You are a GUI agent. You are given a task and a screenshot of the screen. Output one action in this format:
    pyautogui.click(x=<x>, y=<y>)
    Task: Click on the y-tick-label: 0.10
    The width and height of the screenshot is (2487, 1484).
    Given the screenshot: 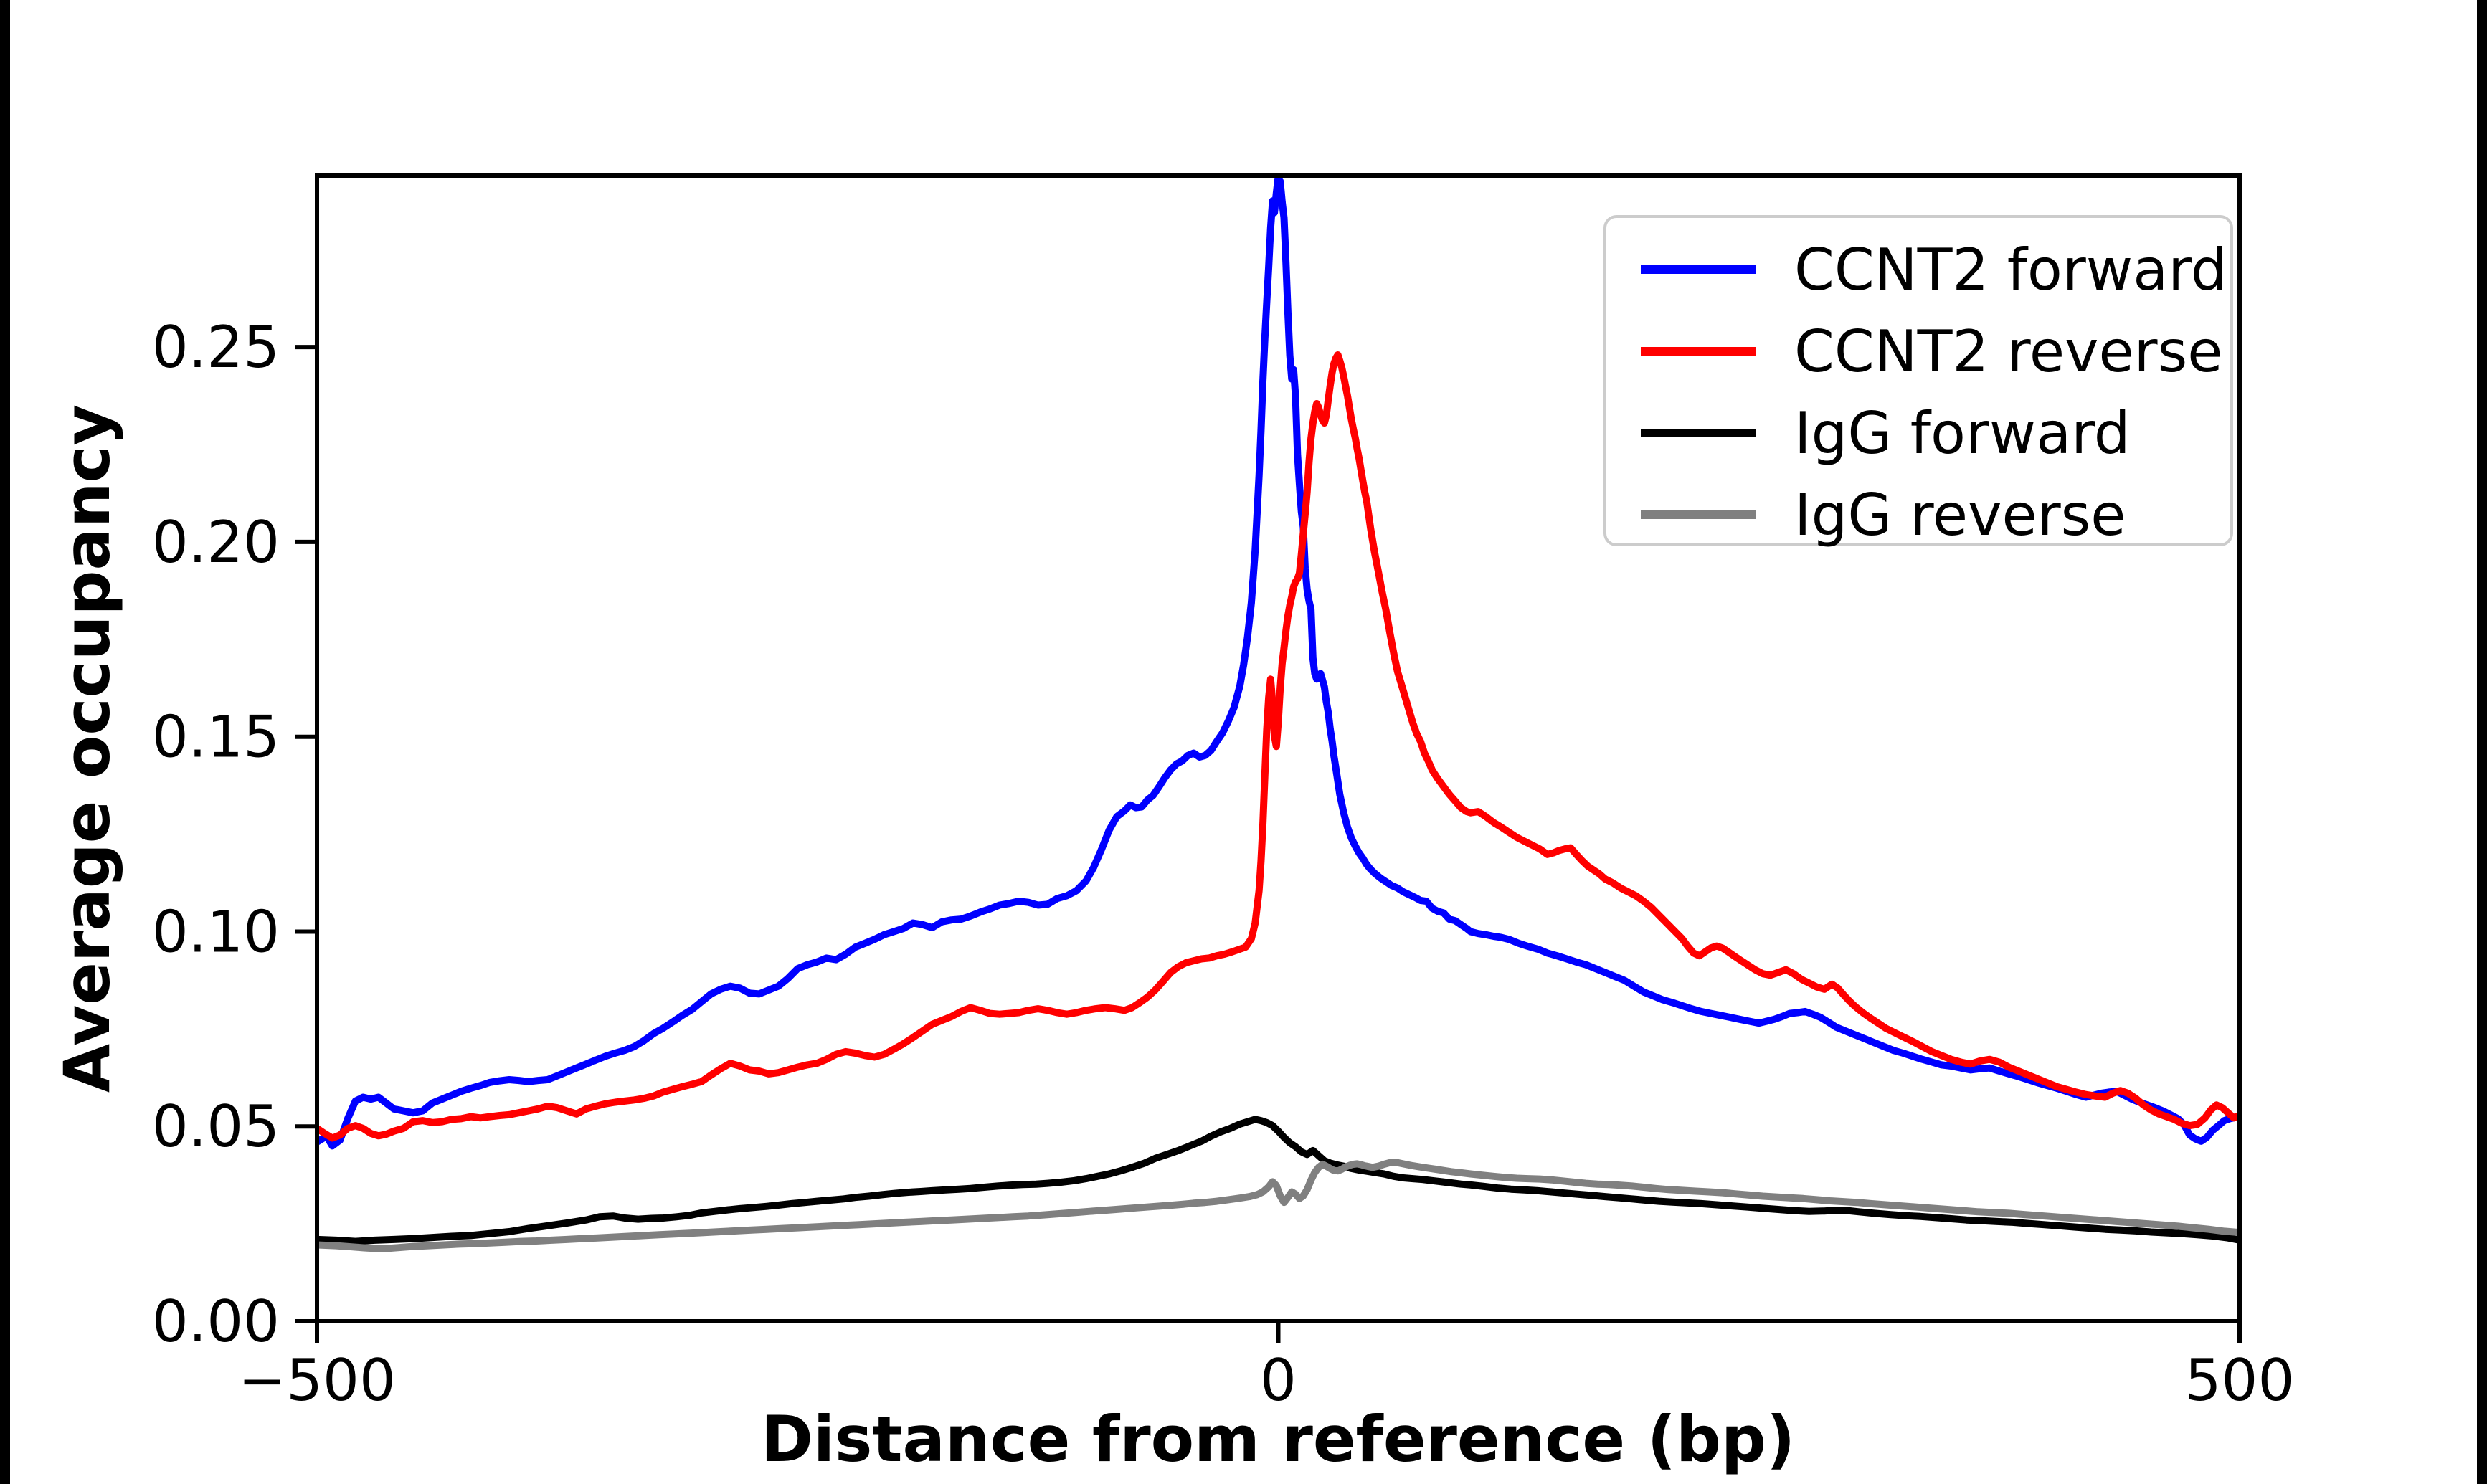 What is the action you would take?
    pyautogui.click(x=216, y=931)
    